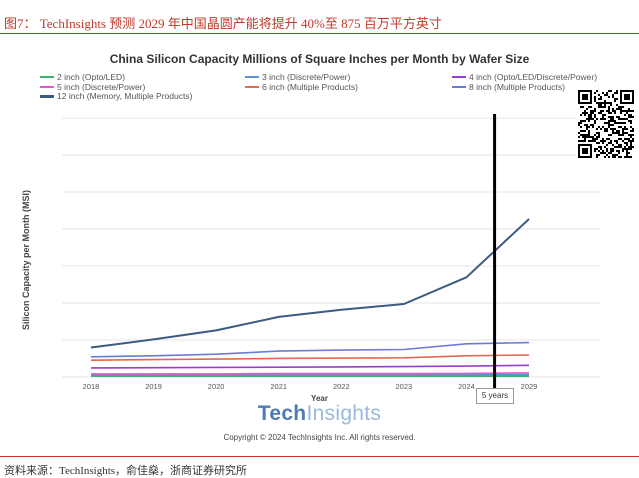  I want to click on x-tick-label: 2022, so click(341, 386).